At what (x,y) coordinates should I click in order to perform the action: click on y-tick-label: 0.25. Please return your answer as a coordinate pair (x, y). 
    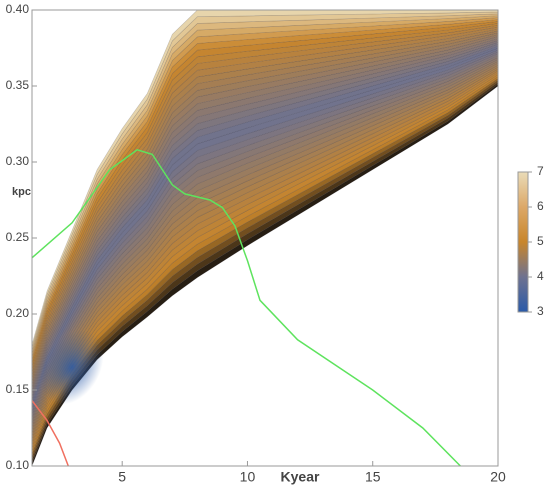
    Looking at the image, I should click on (18, 237).